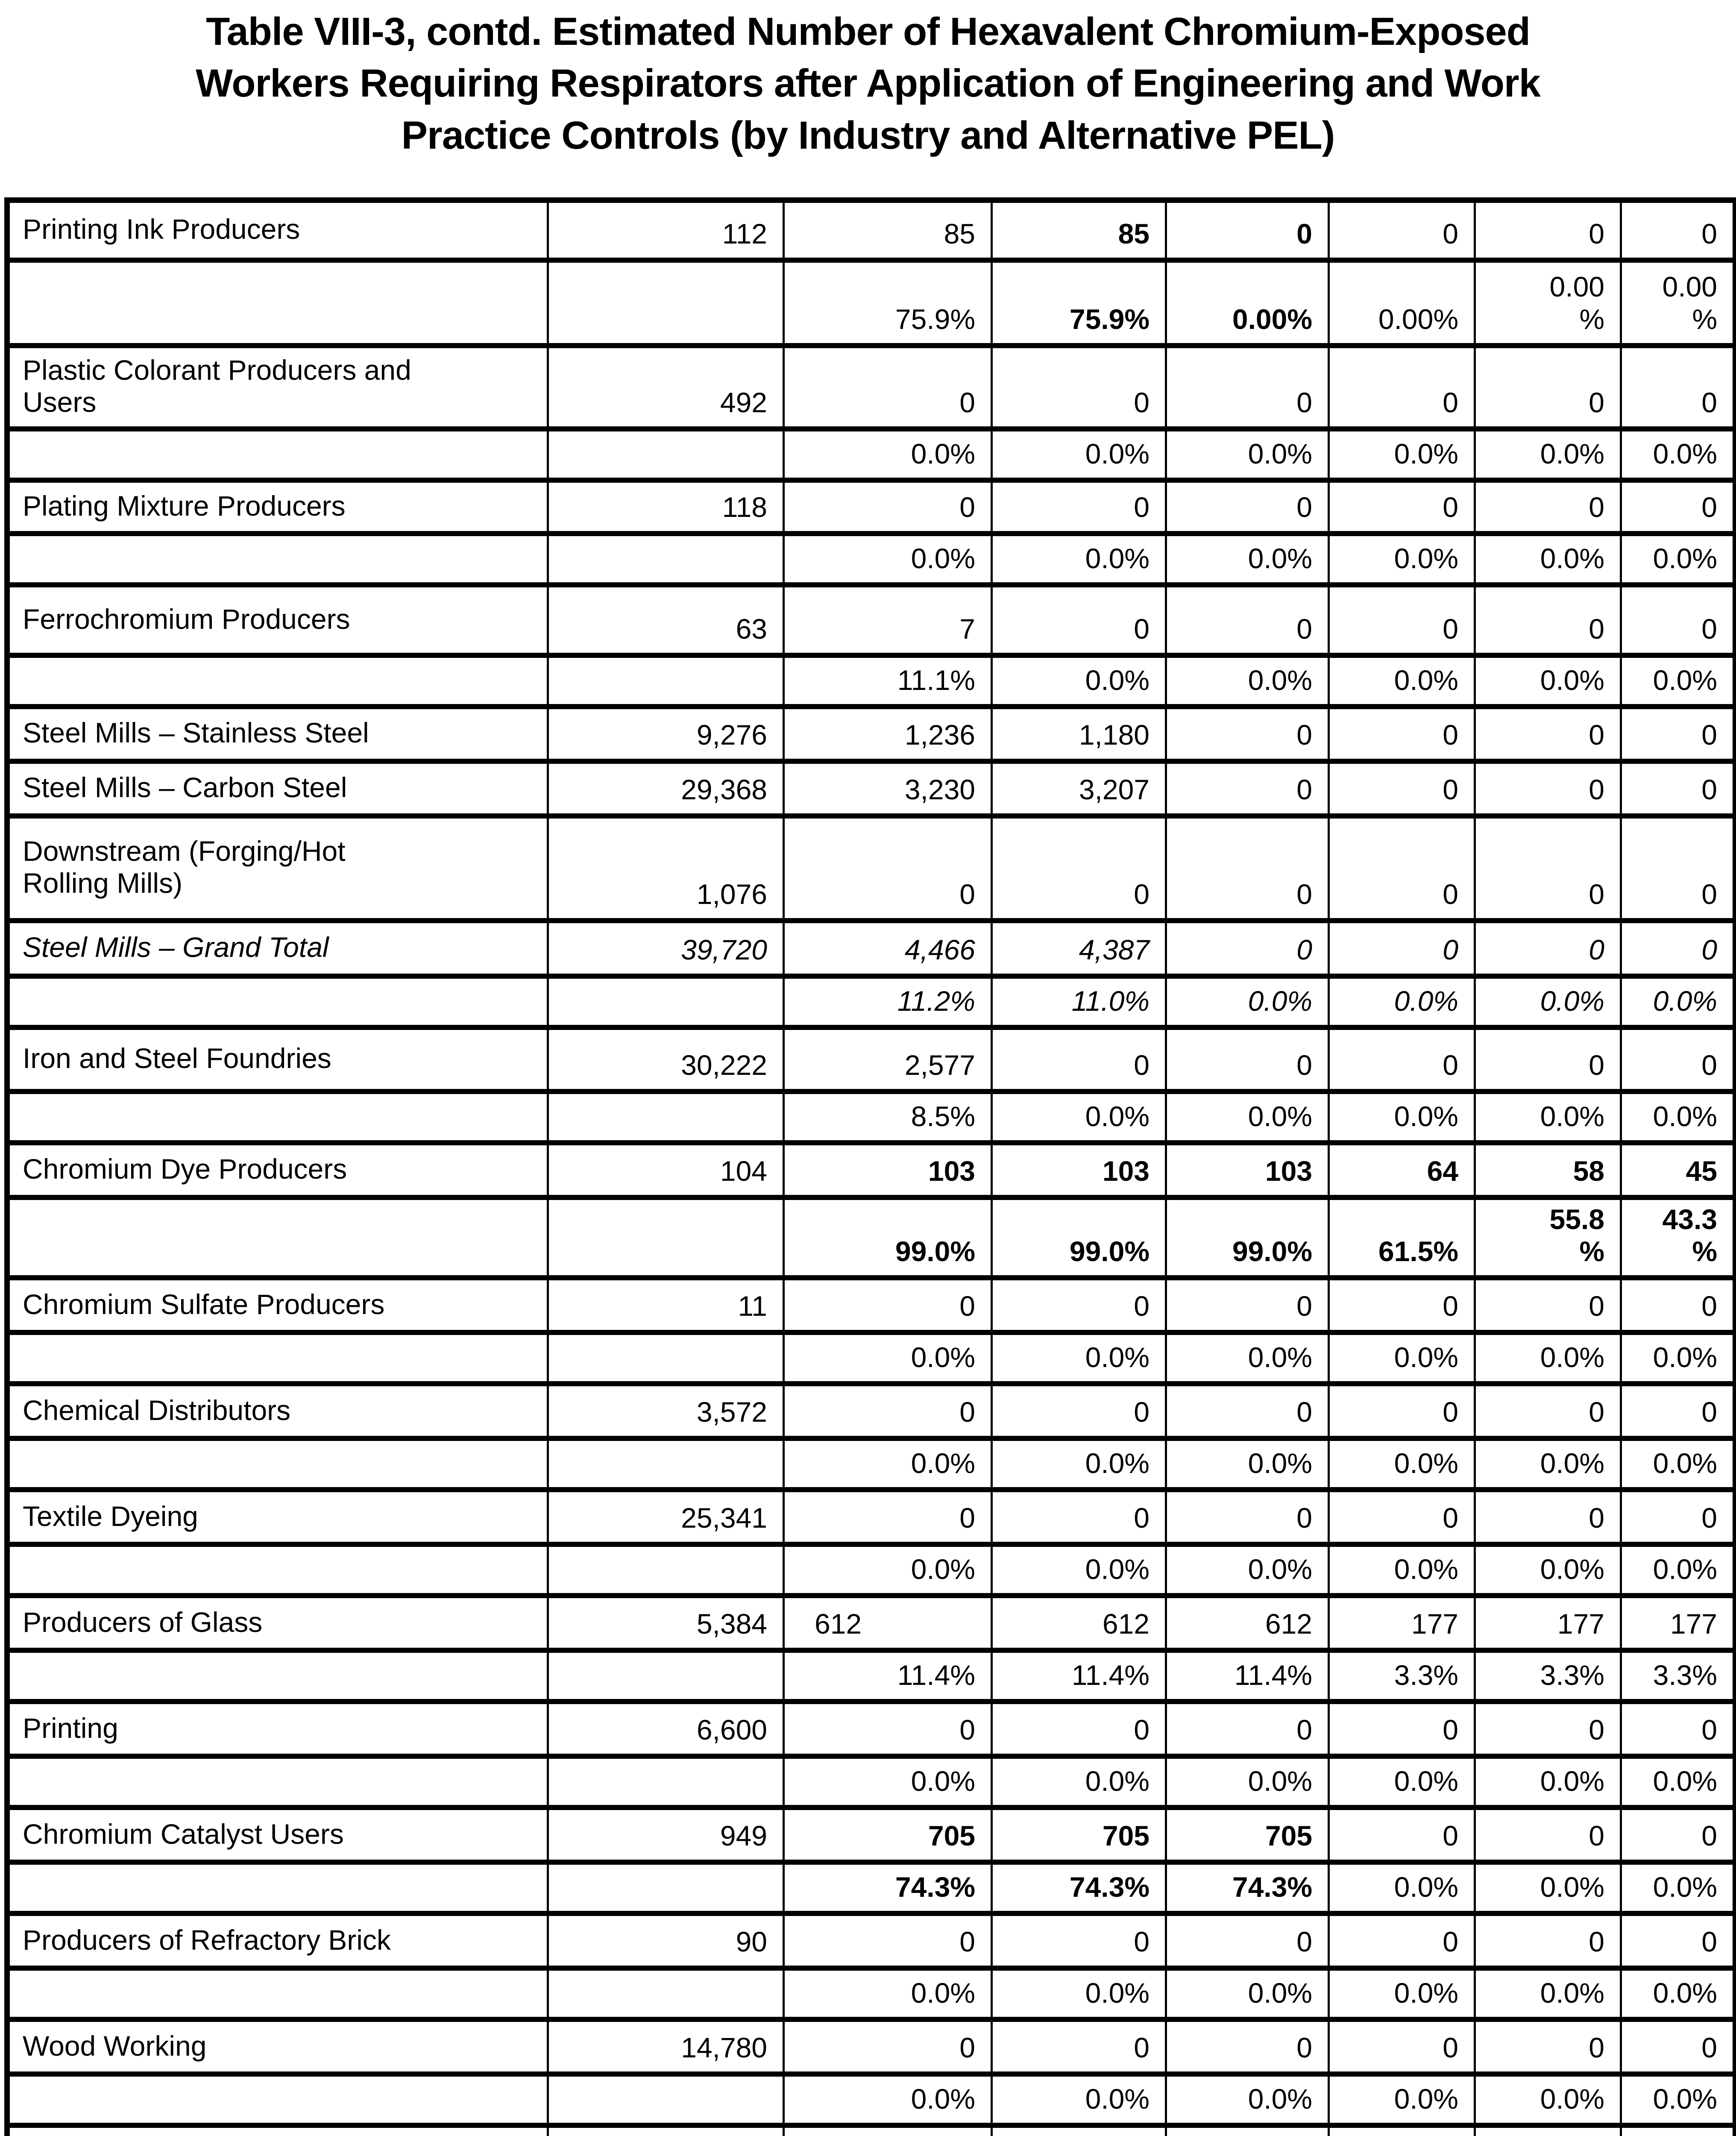 This screenshot has height=2136, width=1736. Describe the element at coordinates (277, 1411) in the screenshot. I see `industry-label-cell: Chemical Distributors` at that location.